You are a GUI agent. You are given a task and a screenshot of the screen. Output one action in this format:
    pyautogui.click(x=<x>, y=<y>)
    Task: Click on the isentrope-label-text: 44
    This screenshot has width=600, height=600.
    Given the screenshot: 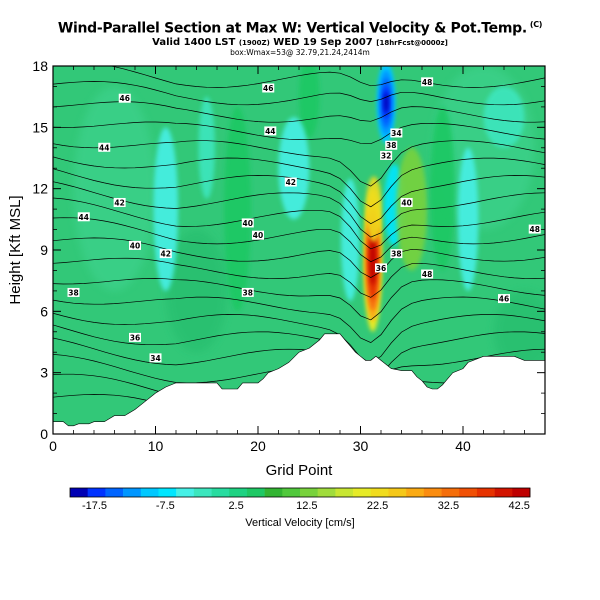 What is the action you would take?
    pyautogui.click(x=104, y=147)
    